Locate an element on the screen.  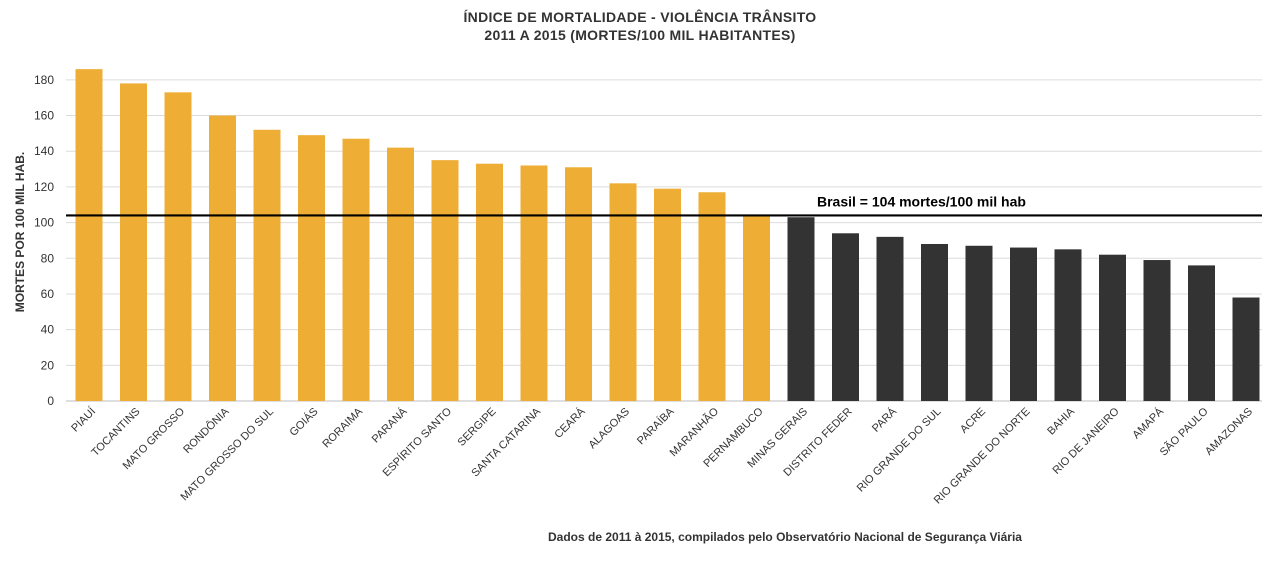
x-tick-label: PARAÍBA is located at coordinates (655, 425).